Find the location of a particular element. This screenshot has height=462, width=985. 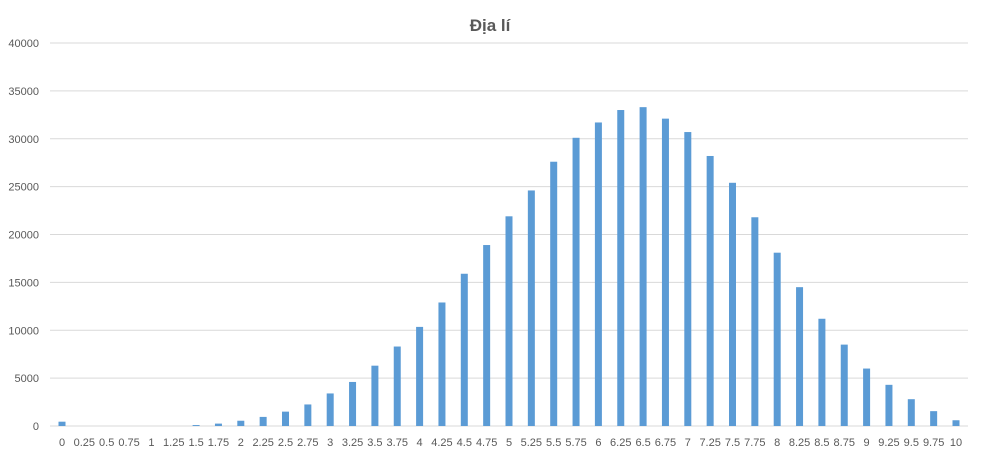

x-tick-label: 0.25 is located at coordinates (84, 443).